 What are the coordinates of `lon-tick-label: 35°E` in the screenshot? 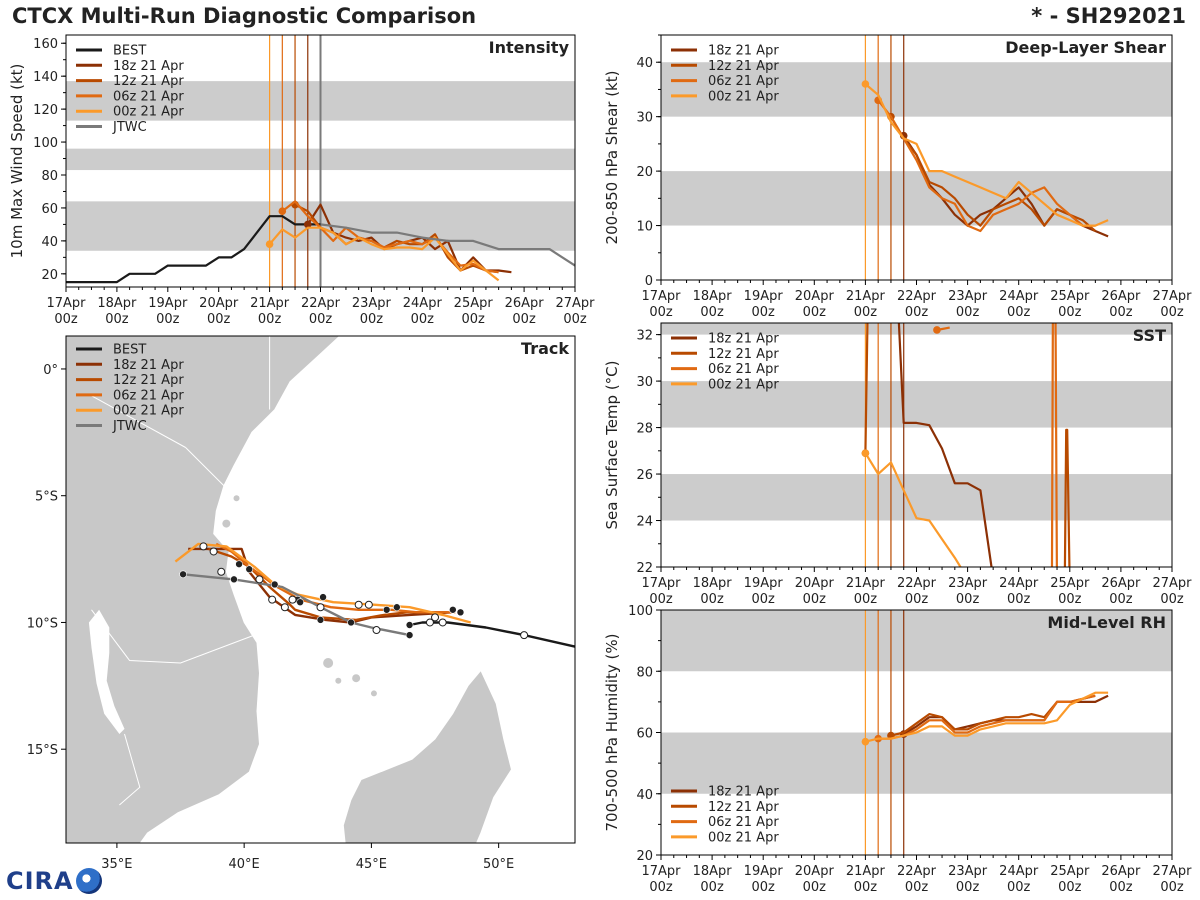 It's located at (116, 864).